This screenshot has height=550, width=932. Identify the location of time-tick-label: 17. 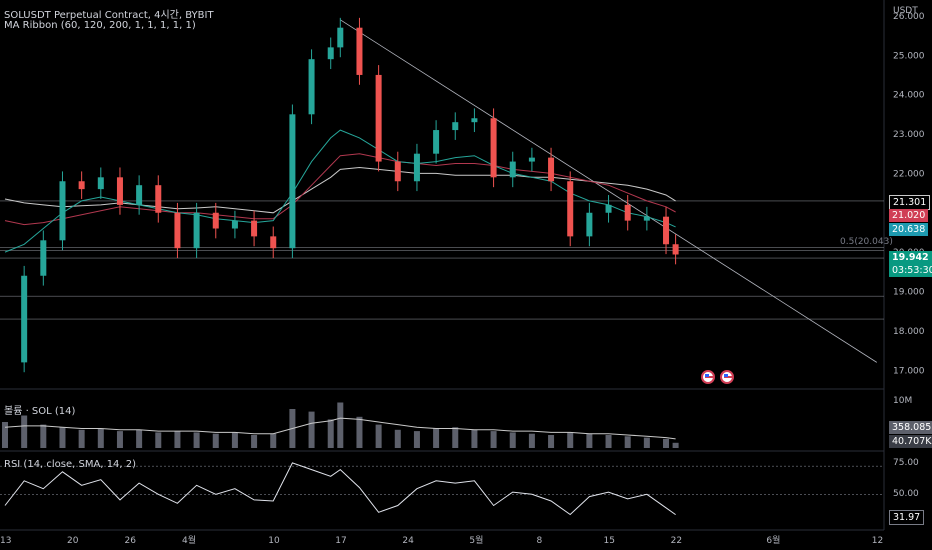
(340, 541).